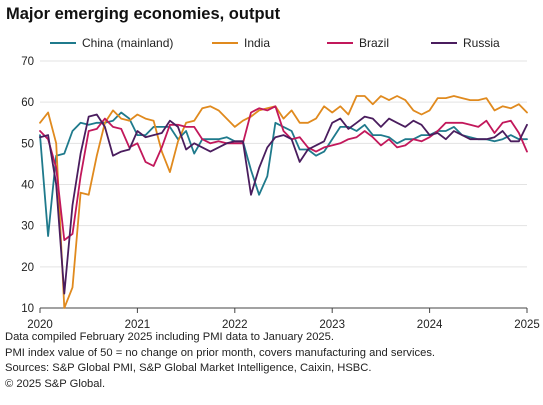  I want to click on y-tick-label: 30, so click(27, 227).